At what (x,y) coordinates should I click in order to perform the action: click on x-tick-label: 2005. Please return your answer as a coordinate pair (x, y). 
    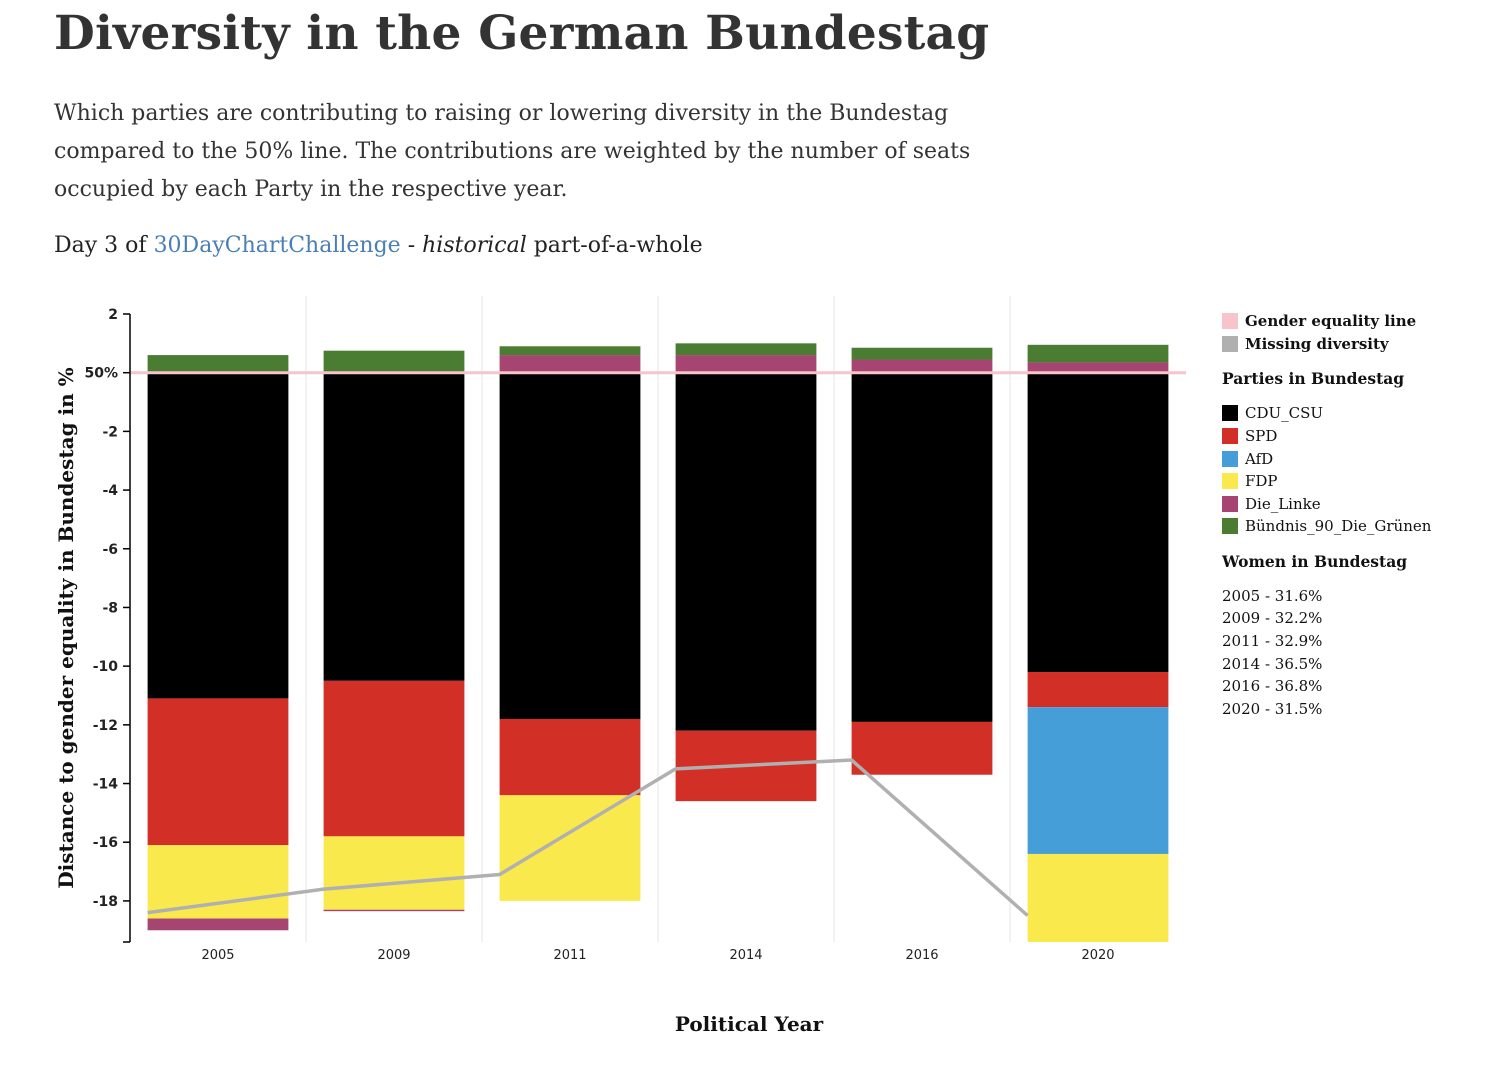
    Looking at the image, I should click on (217, 955).